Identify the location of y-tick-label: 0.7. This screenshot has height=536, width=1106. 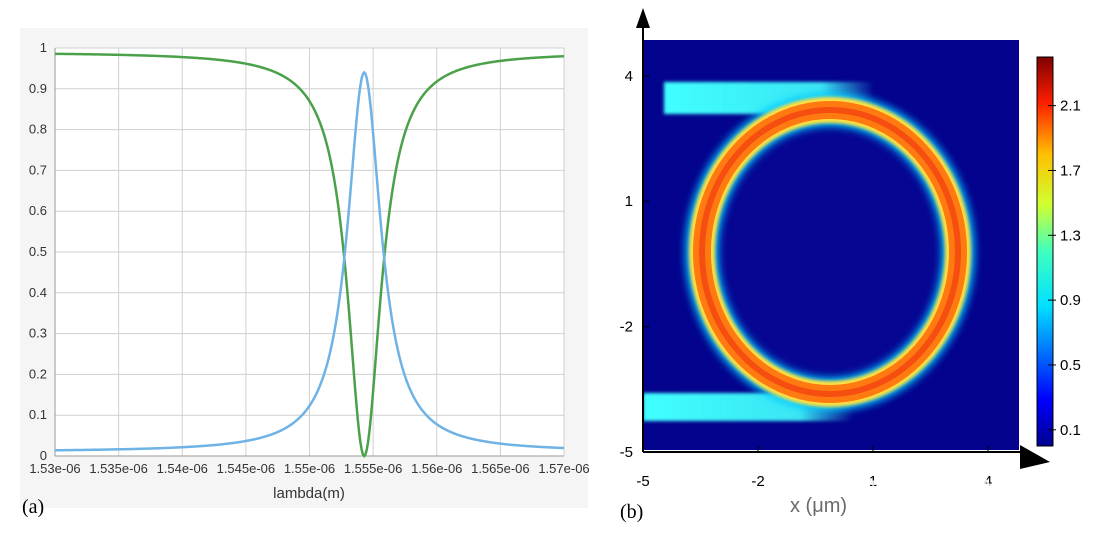
(38, 169).